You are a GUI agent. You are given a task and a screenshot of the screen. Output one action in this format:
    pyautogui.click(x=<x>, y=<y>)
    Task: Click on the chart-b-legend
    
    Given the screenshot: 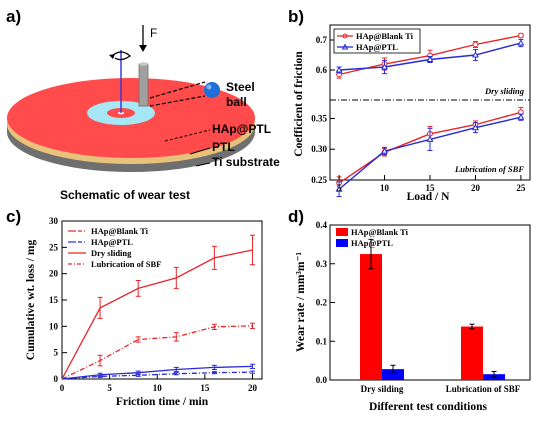 What is the action you would take?
    pyautogui.click(x=377, y=41)
    